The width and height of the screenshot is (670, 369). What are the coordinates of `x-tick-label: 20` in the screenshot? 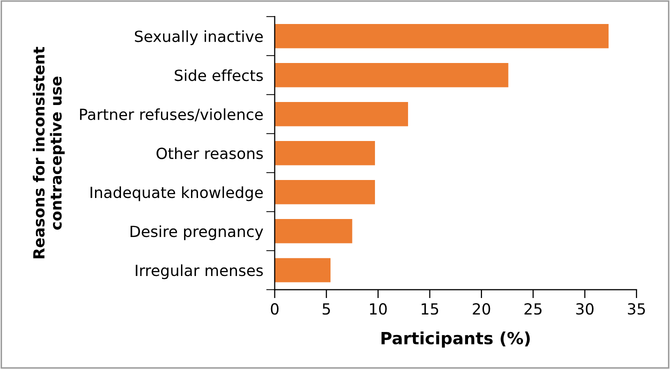 It's located at (481, 309).